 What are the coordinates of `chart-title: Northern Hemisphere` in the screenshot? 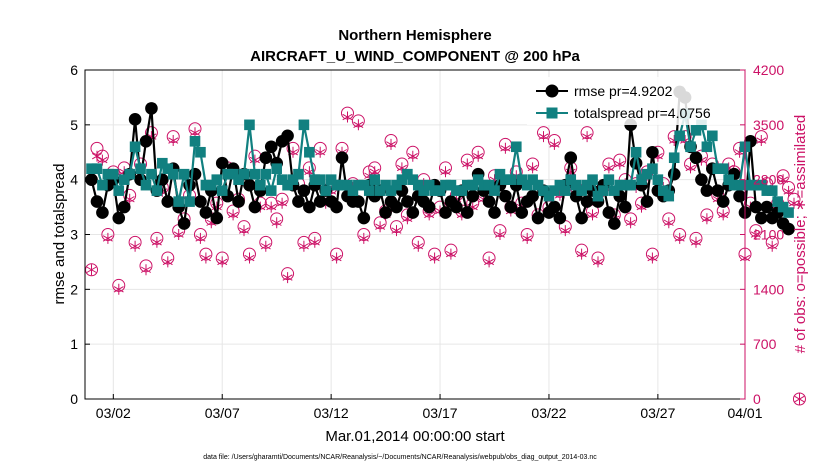 It's located at (414, 35).